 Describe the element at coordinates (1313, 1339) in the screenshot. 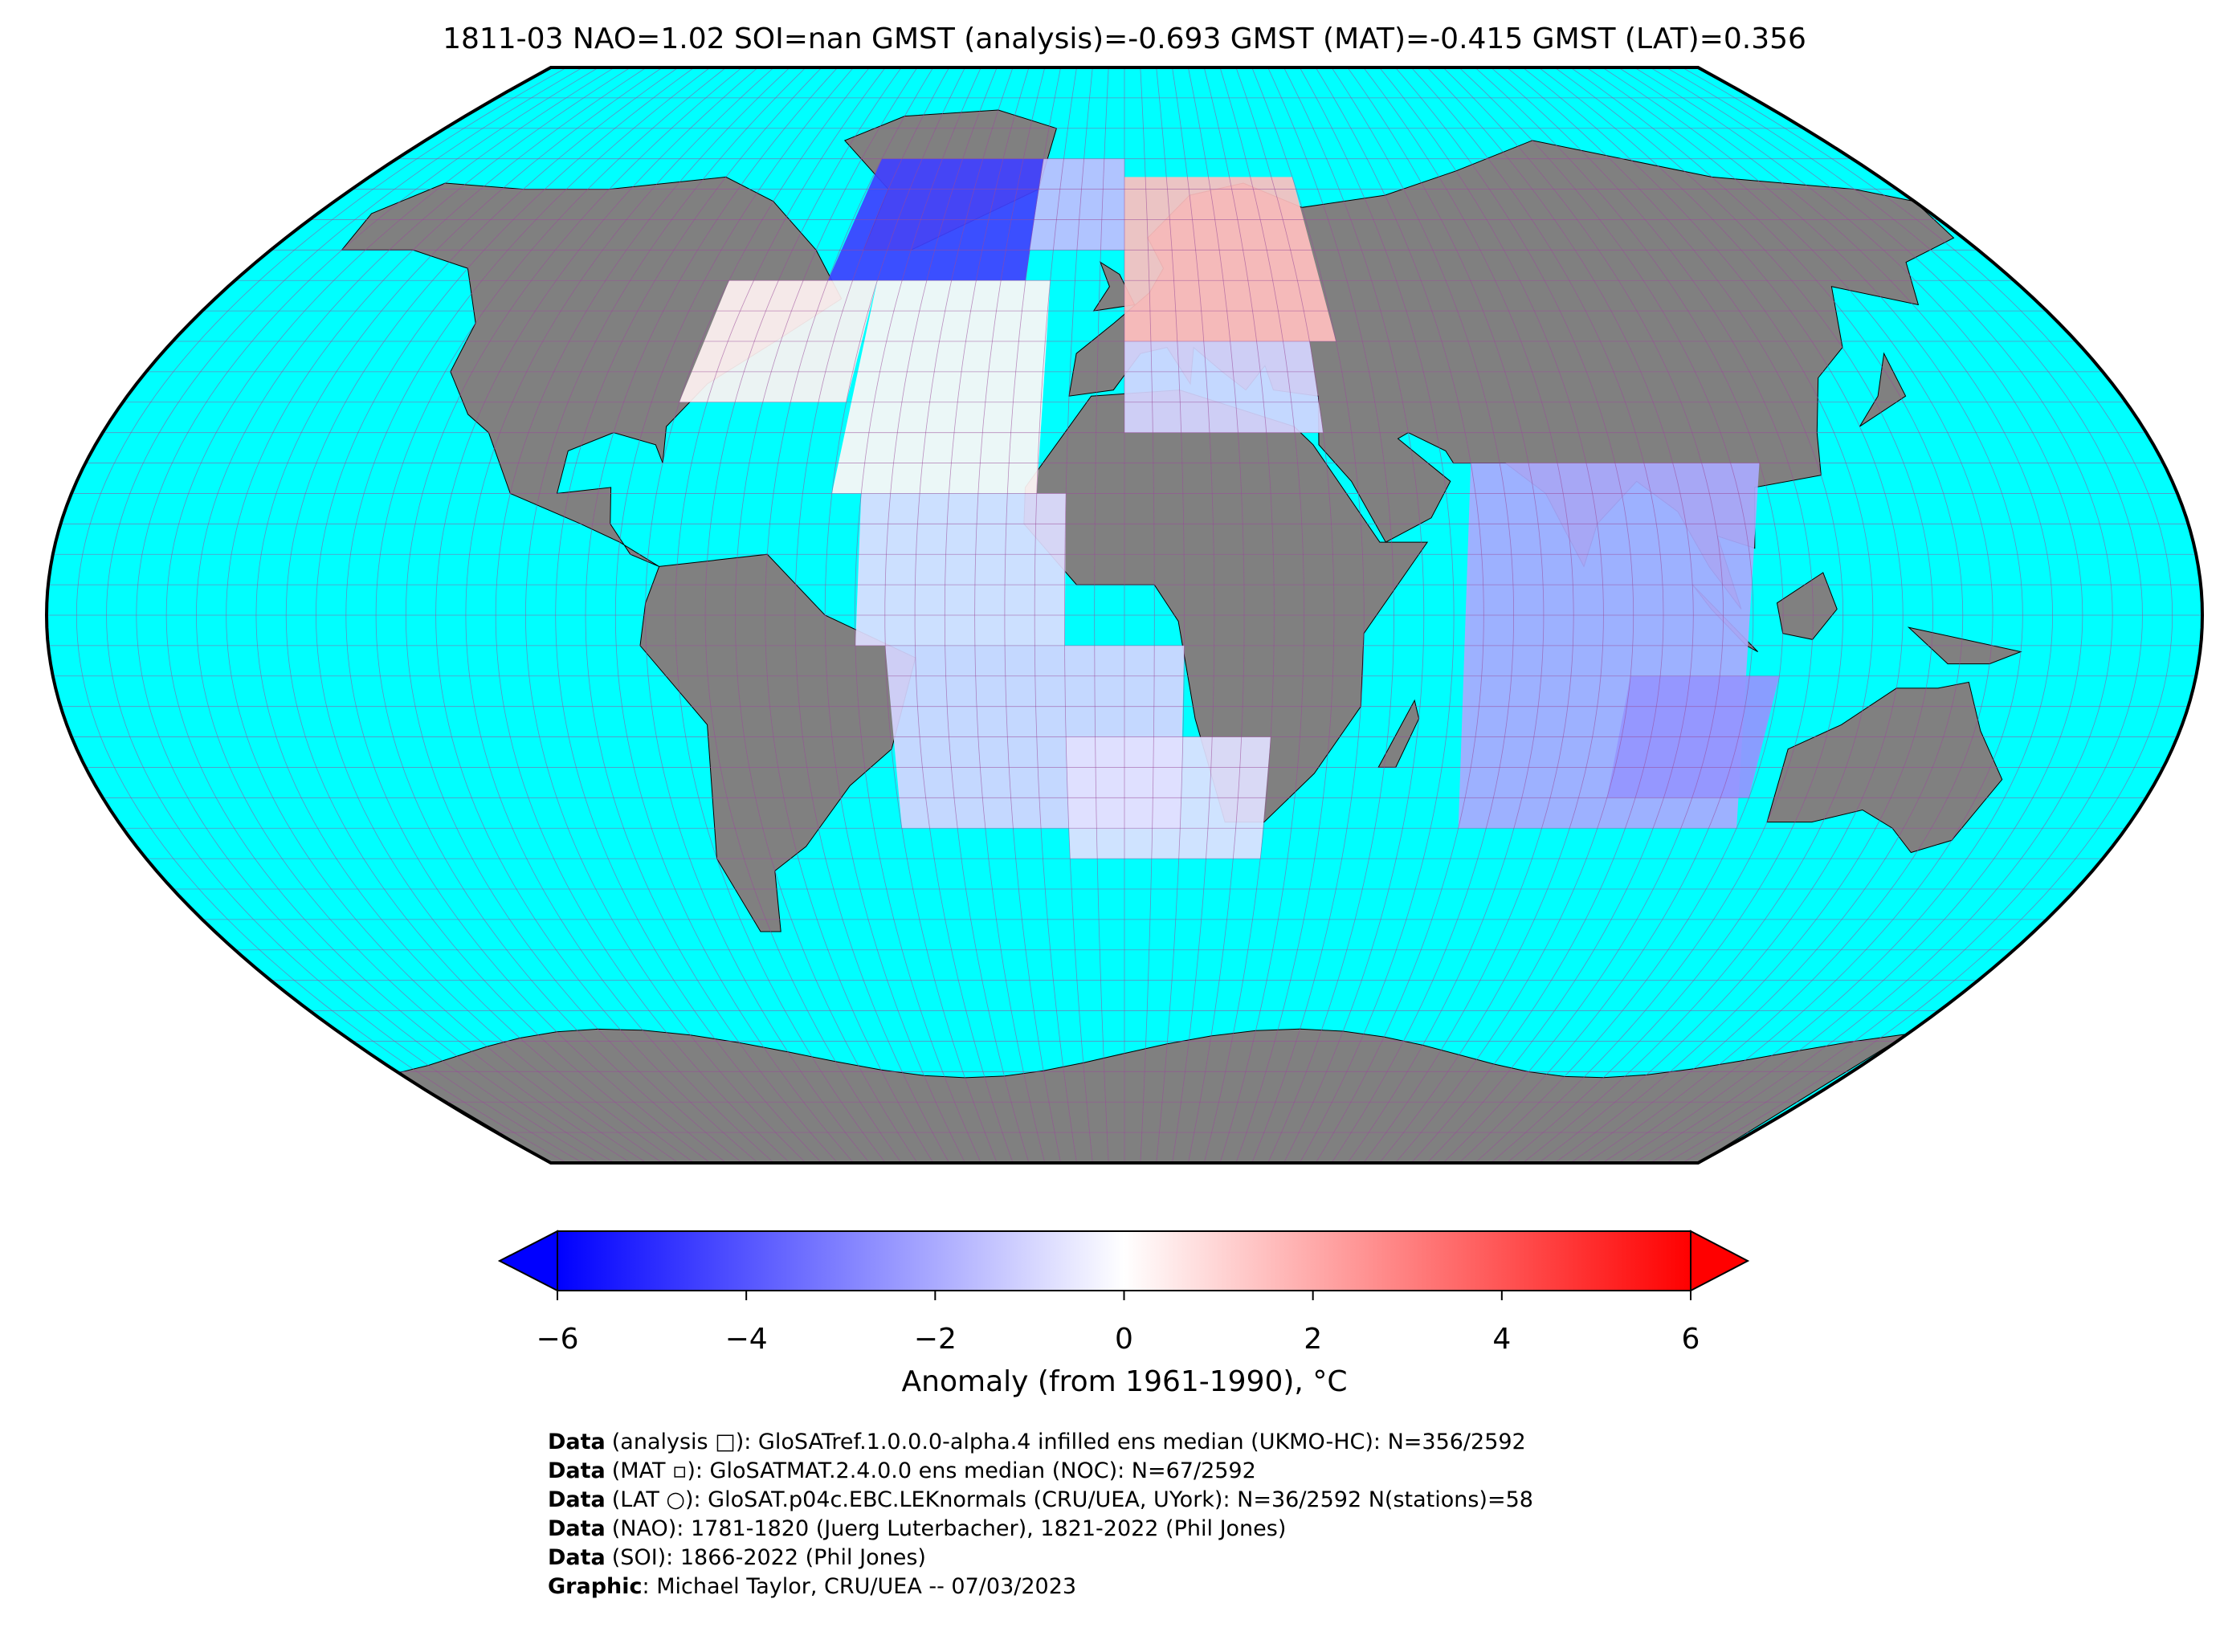

I see `colorbar-tick-label: 2` at that location.